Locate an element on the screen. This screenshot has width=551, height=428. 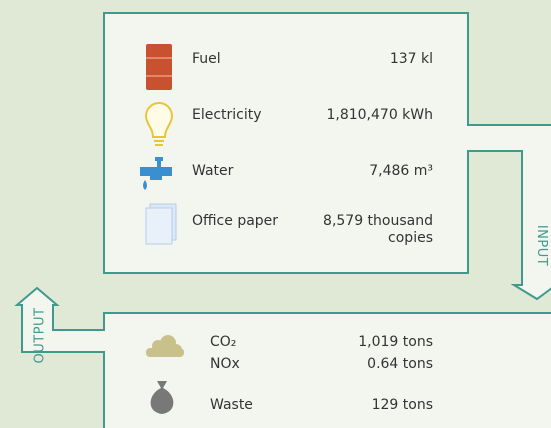
input-arrow is located at coordinates (508, 212).